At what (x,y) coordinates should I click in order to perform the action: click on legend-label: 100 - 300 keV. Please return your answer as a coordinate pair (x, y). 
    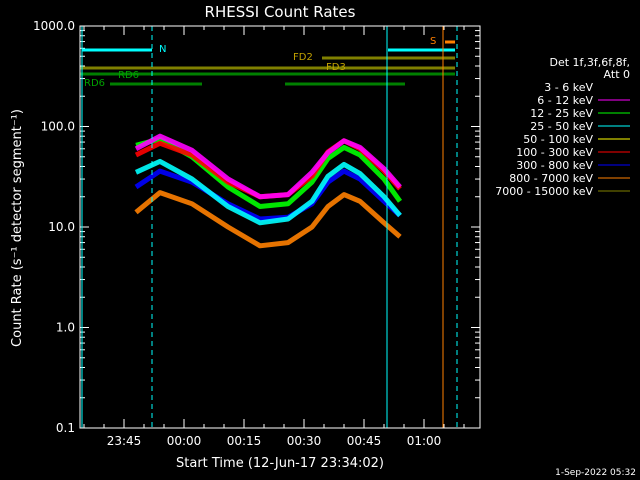
    Looking at the image, I should click on (554, 152).